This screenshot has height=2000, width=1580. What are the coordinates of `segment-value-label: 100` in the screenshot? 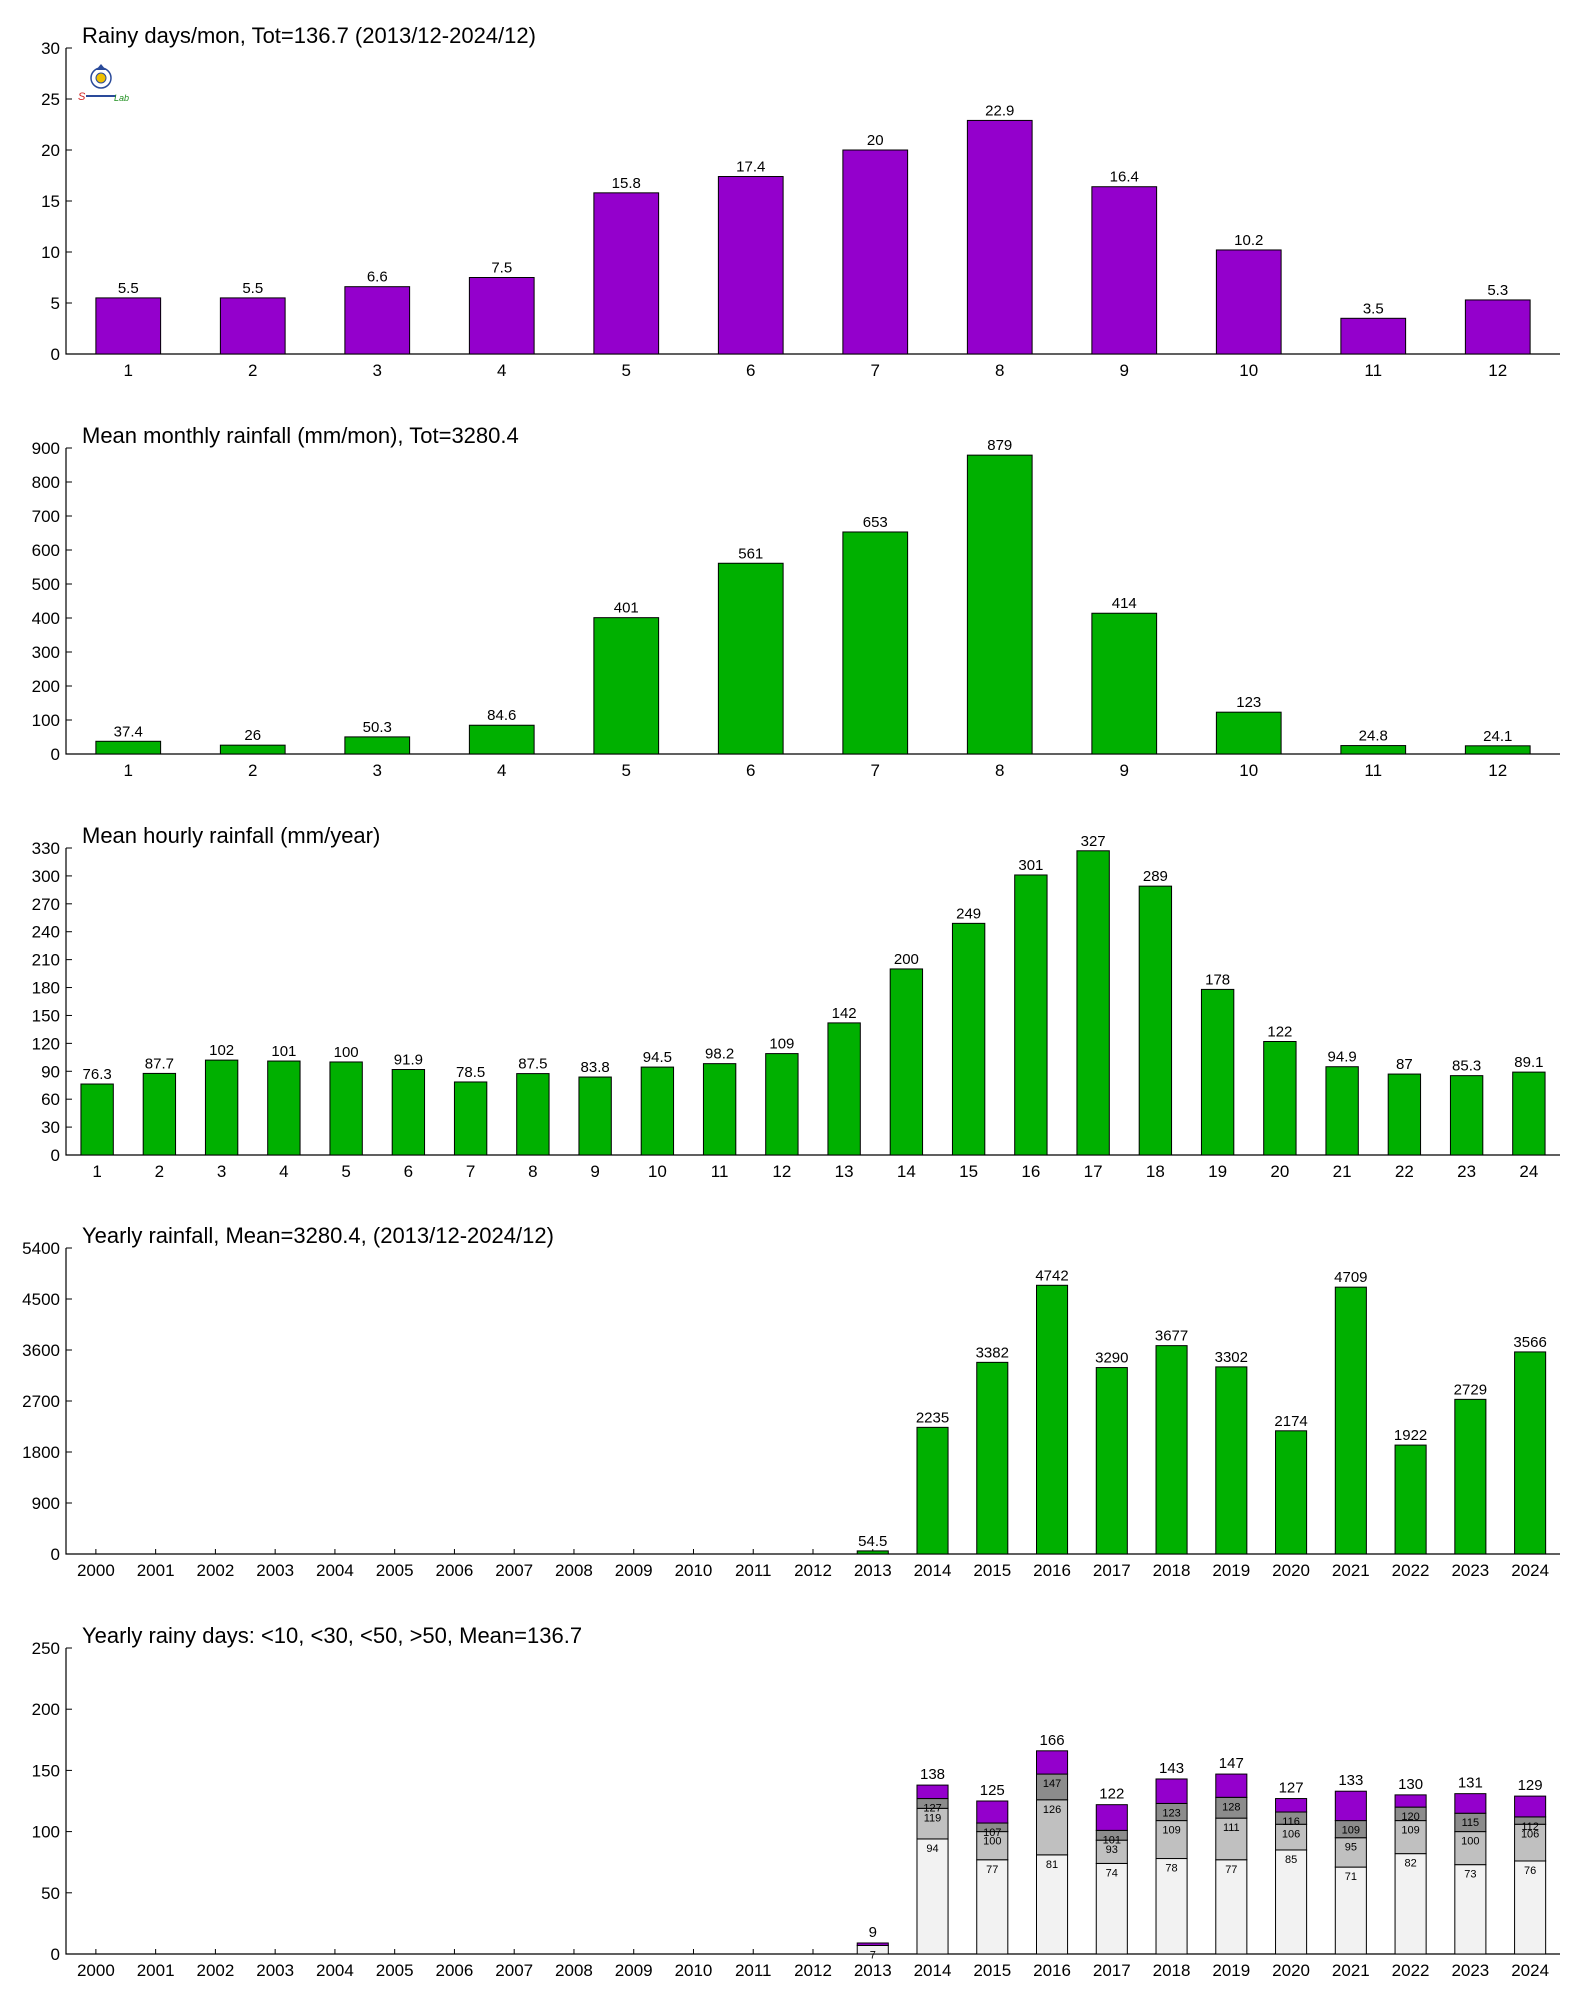 It's located at (1470, 1842).